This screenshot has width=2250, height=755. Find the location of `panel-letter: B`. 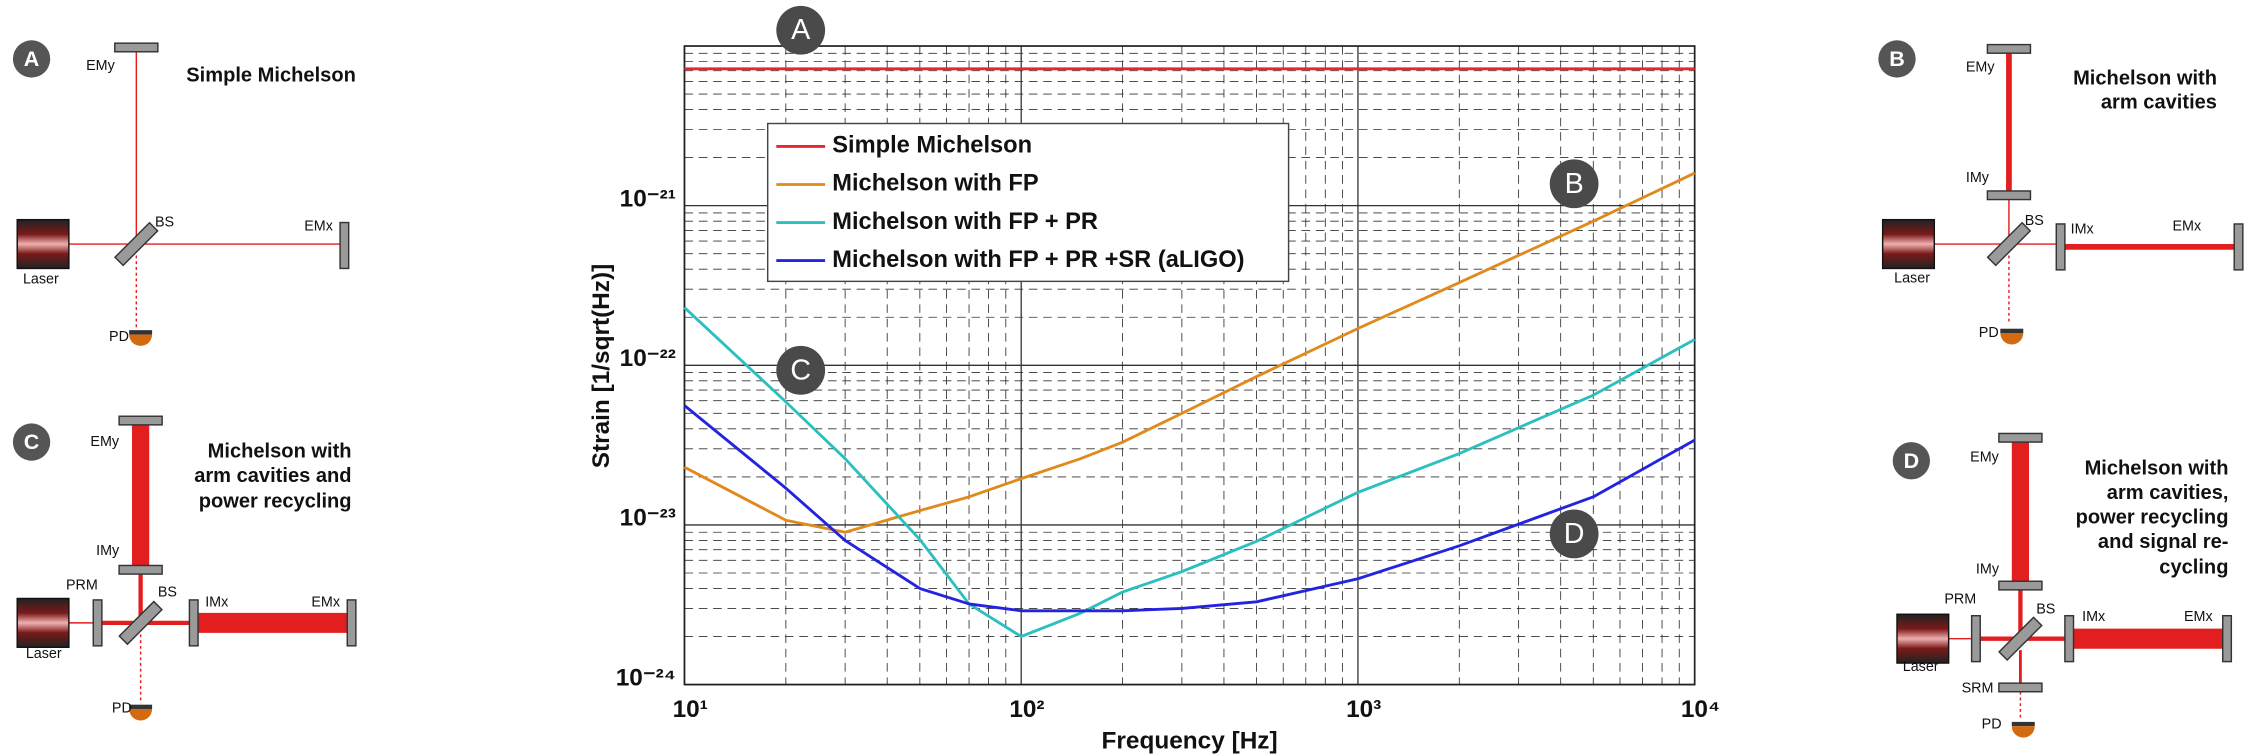

panel-letter: B is located at coordinates (1897, 59).